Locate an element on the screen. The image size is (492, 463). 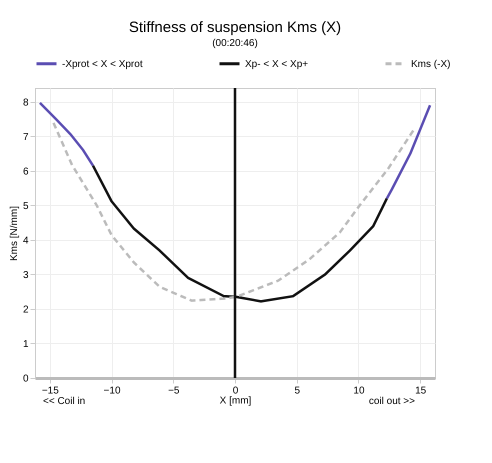
y-tick-label: 2 is located at coordinates (25, 310).